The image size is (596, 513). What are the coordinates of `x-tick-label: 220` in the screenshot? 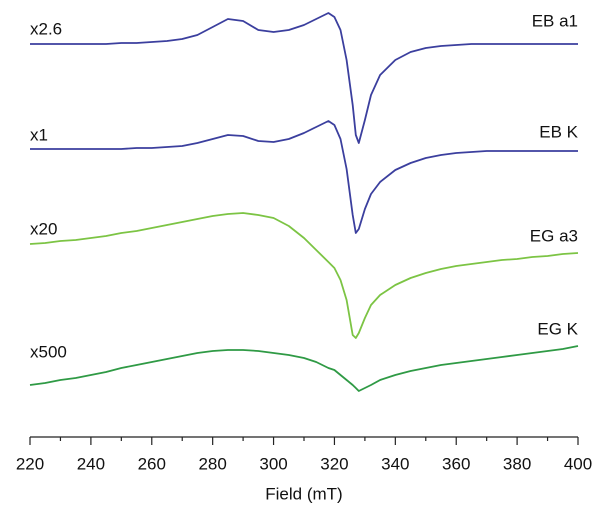 It's located at (30, 463).